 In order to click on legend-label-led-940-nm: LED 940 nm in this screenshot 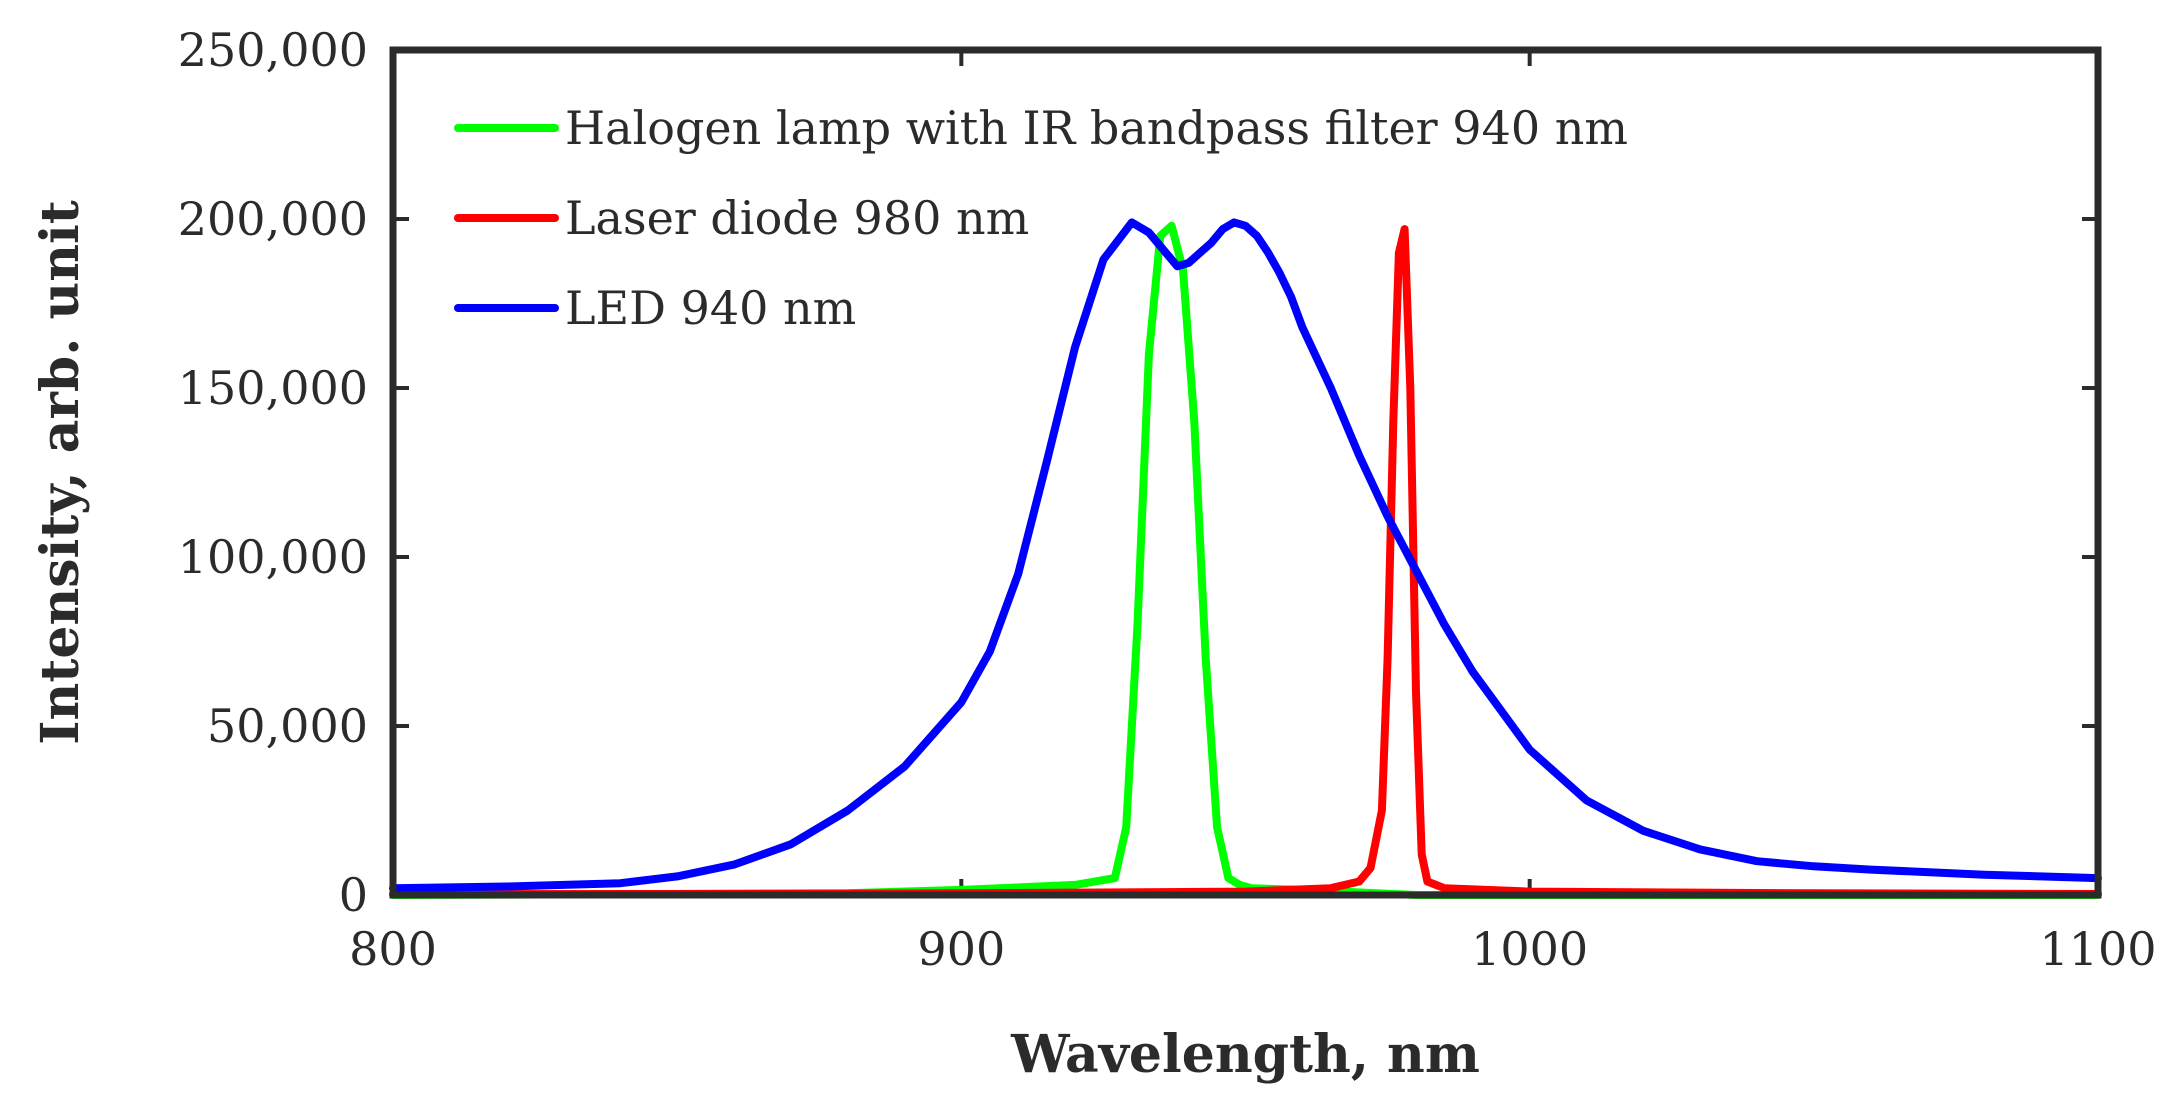, I will do `click(710, 308)`.